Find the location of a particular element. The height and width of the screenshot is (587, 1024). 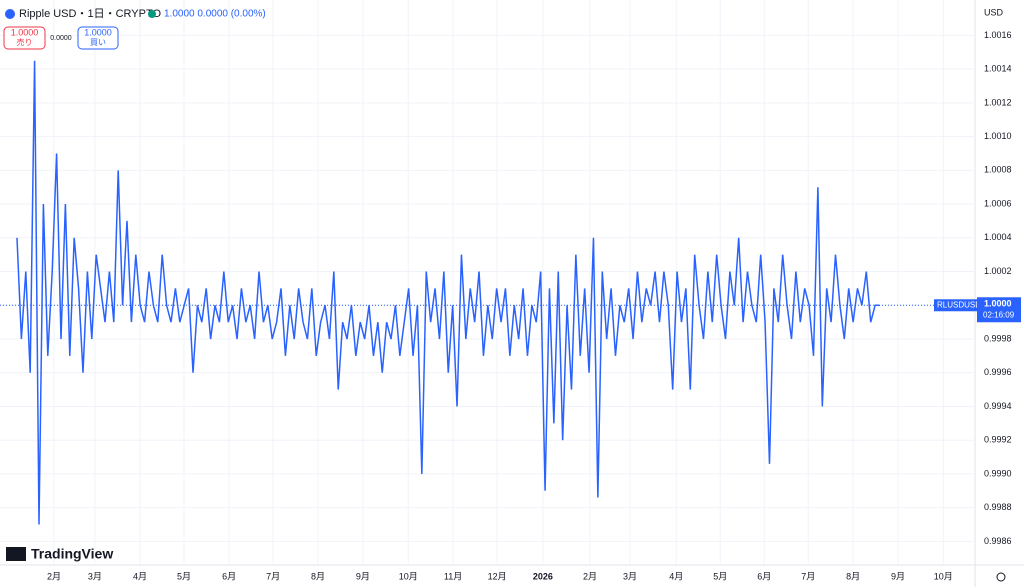

y-tick-label: 1.0006 is located at coordinates (998, 203).